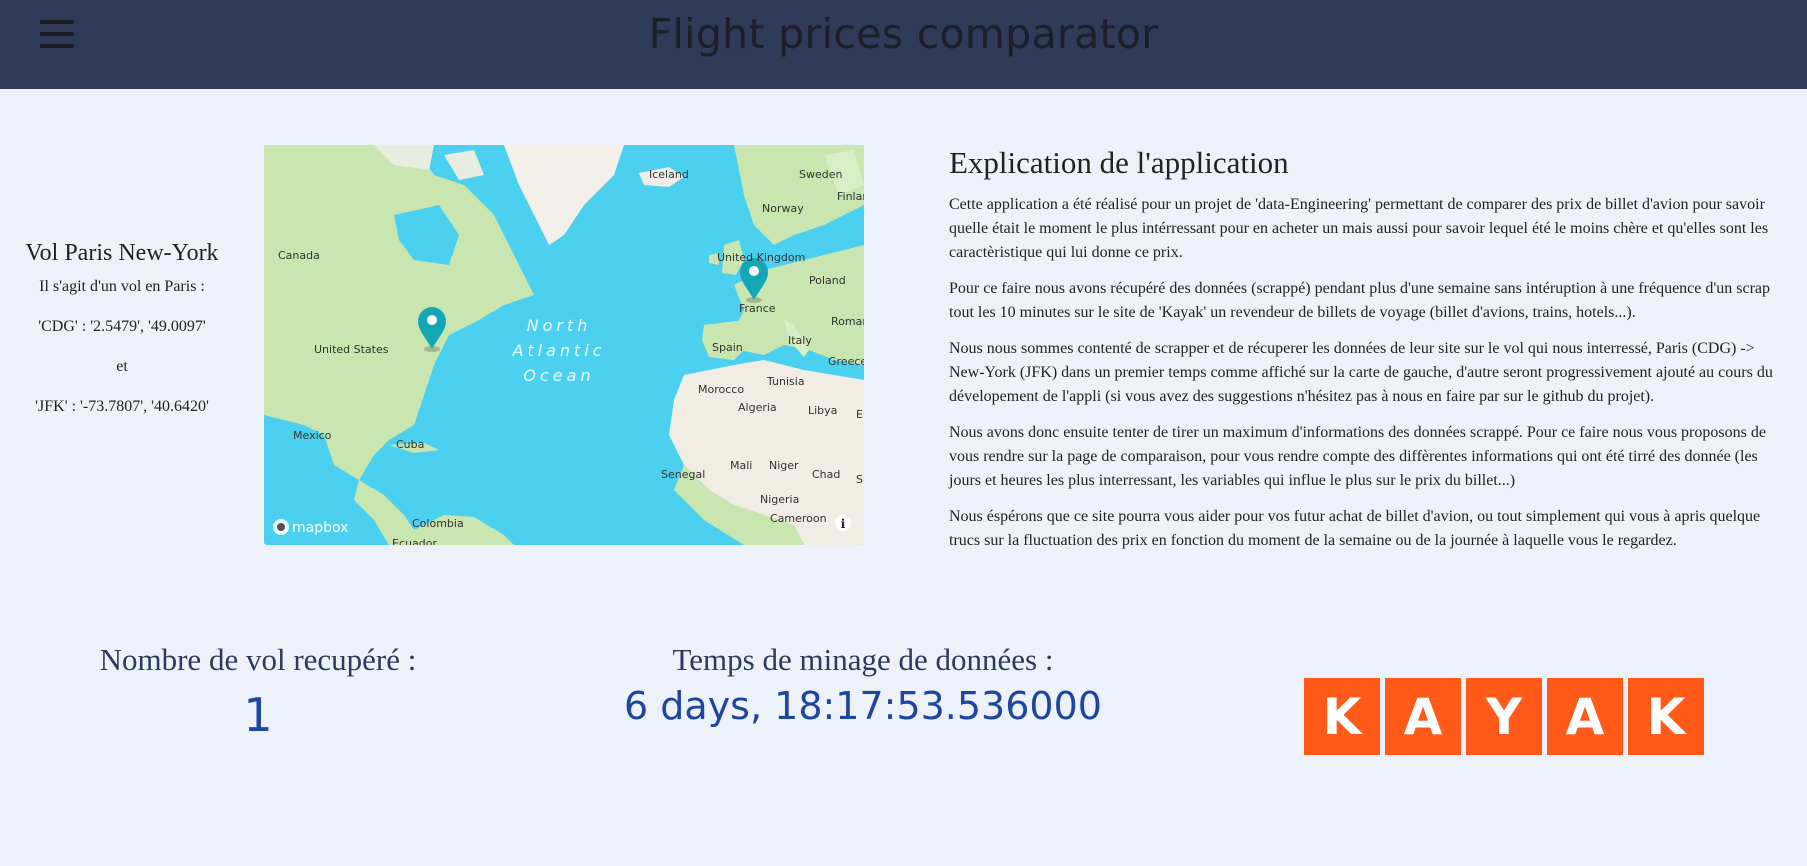 Image resolution: width=1807 pixels, height=866 pixels. I want to click on route-description: Il s'agit d'un vol en Paris :, so click(122, 286).